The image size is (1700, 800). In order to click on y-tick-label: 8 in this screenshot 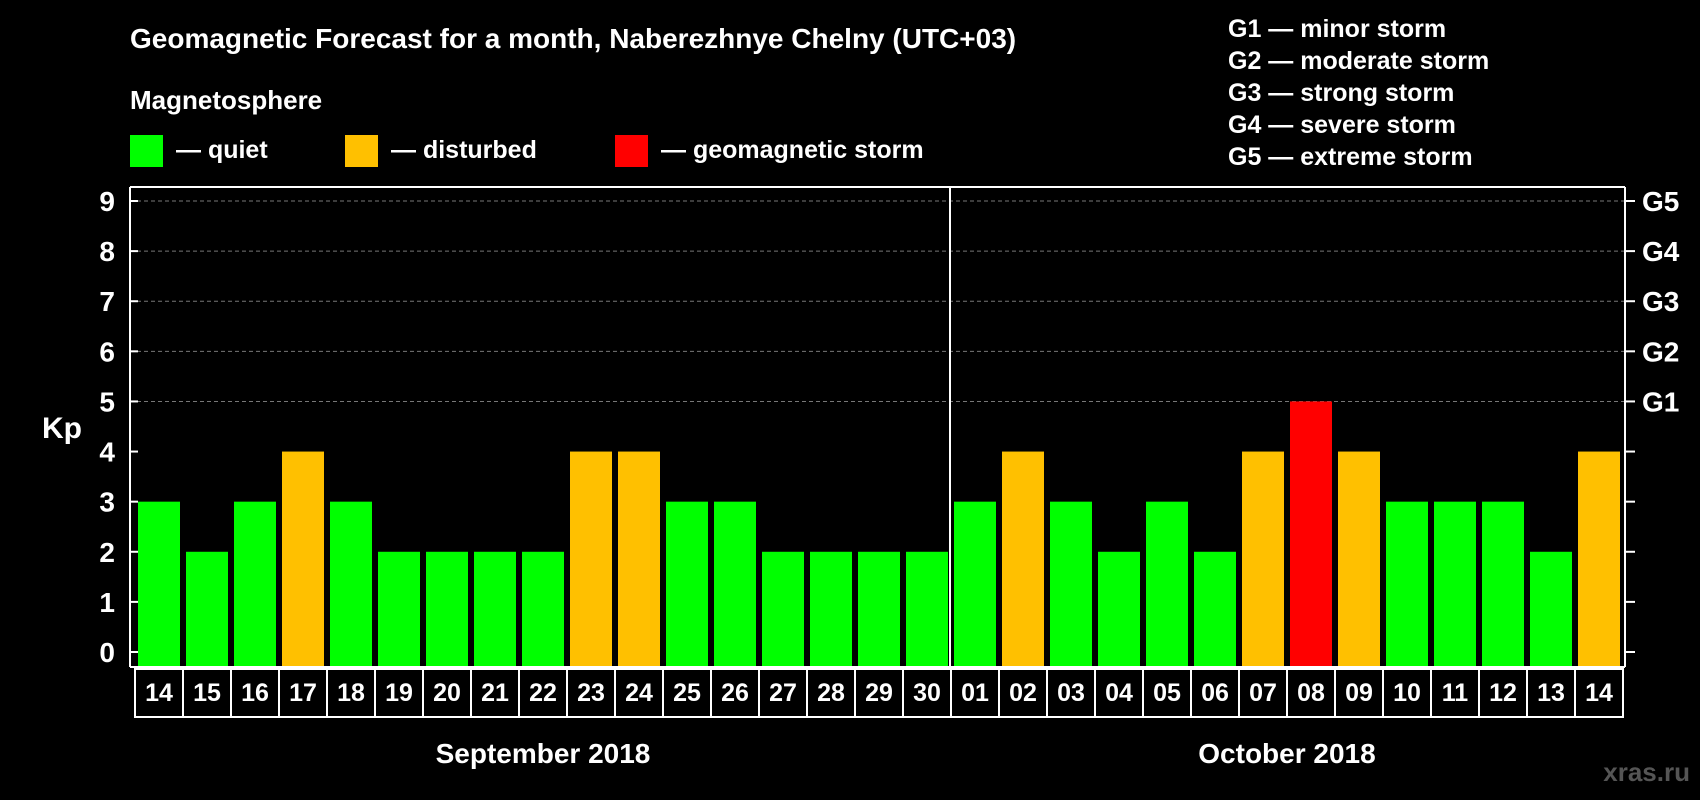, I will do `click(107, 251)`.